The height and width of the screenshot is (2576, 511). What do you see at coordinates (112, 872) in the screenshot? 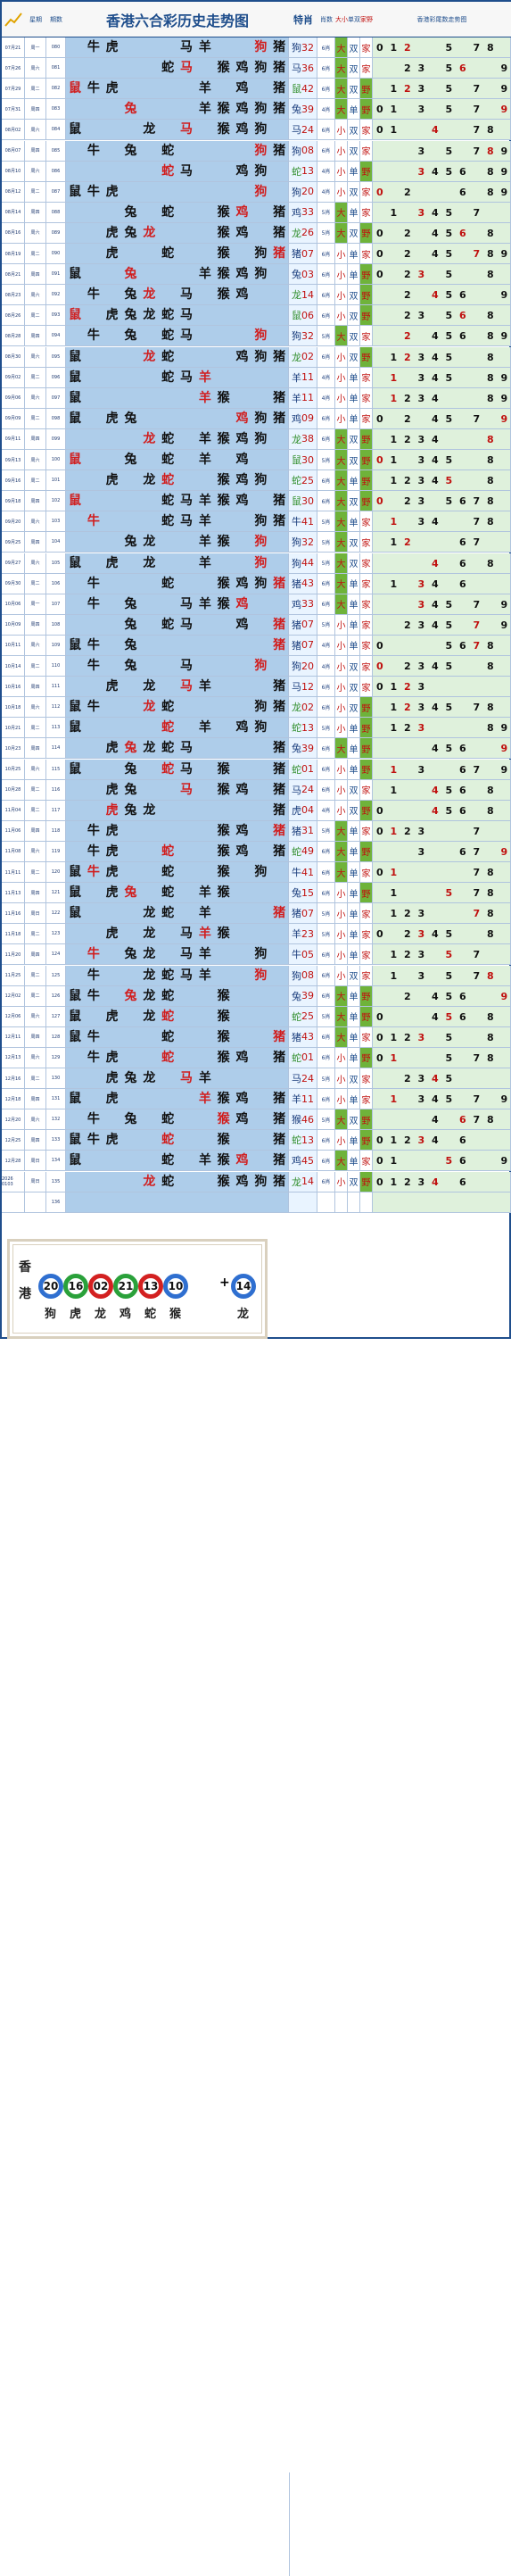
I see `zodiac-mark: 虎` at bounding box center [112, 872].